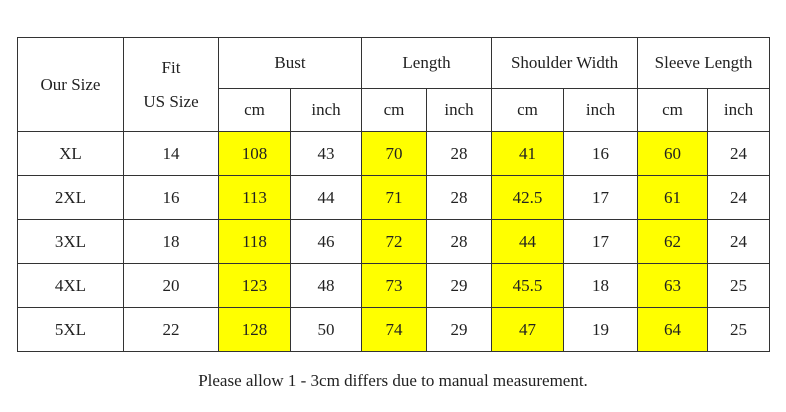  I want to click on value-cell: 22, so click(171, 329).